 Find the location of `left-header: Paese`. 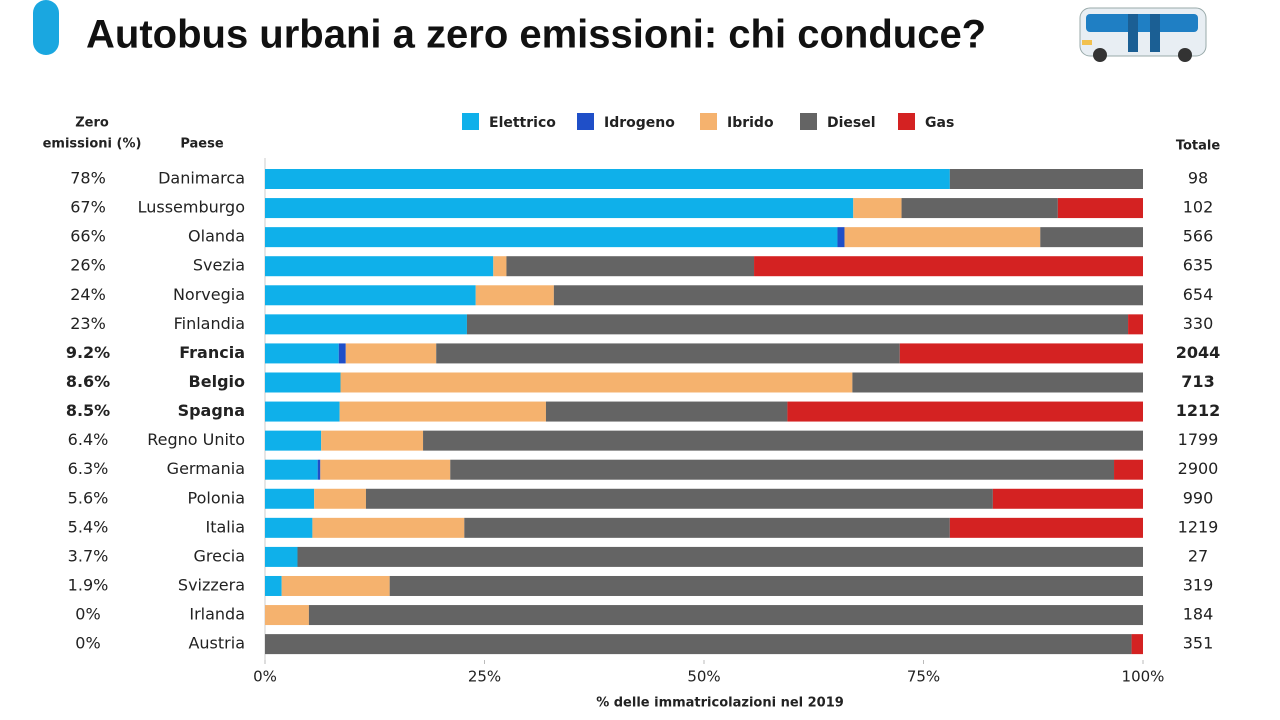

left-header: Paese is located at coordinates (202, 144).